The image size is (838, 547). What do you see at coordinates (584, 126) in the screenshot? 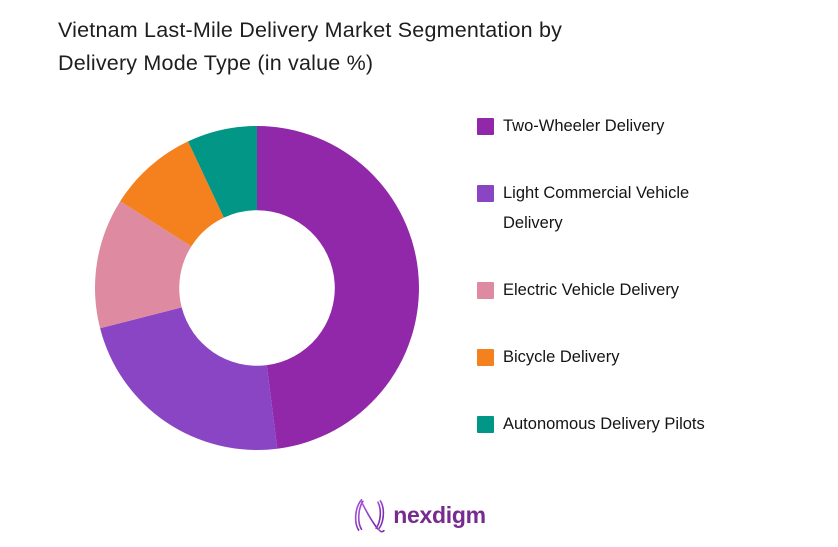
I see `legend-label: Two-Wheeler Delivery` at bounding box center [584, 126].